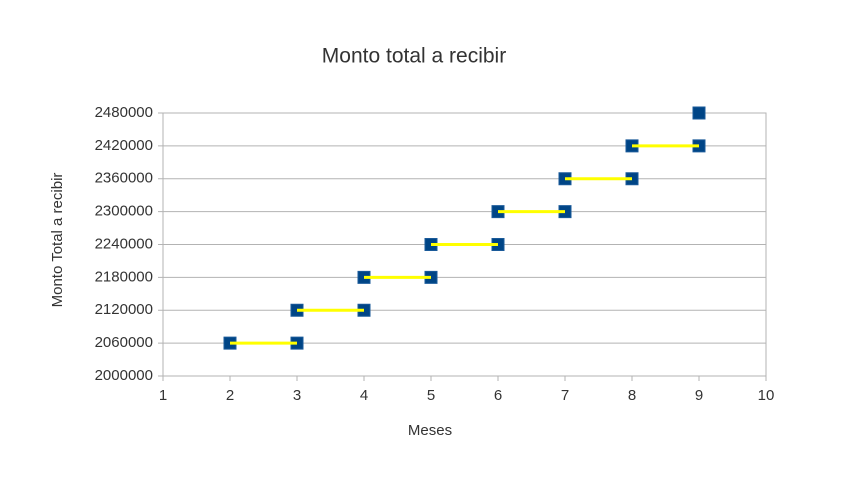  Describe the element at coordinates (124, 375) in the screenshot. I see `y-tick-label: 2000000` at that location.